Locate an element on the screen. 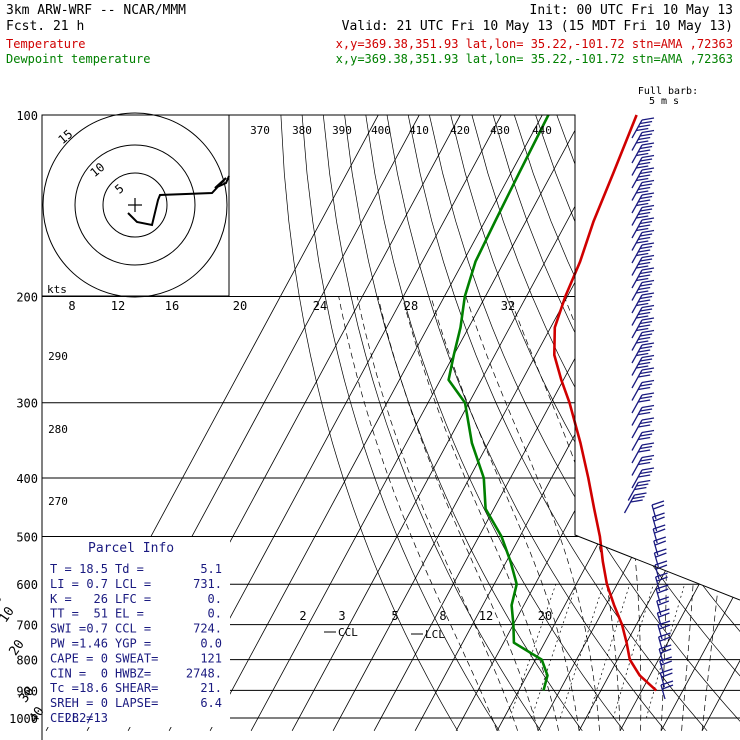 The image size is (740, 740). speed-scale-label: 12 is located at coordinates (118, 306).